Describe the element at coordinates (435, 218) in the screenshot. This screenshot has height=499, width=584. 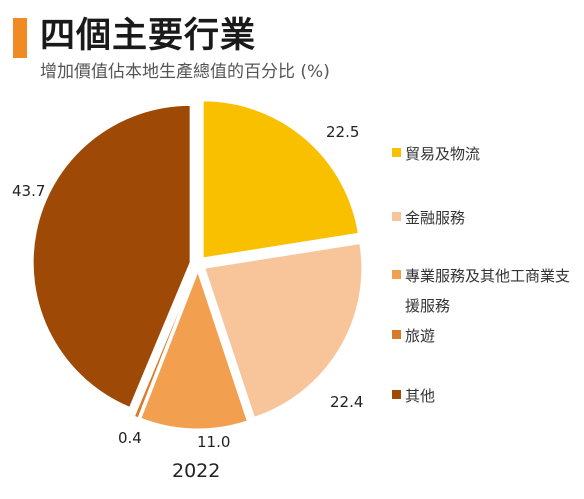
I see `legend-label: 金融服務` at that location.